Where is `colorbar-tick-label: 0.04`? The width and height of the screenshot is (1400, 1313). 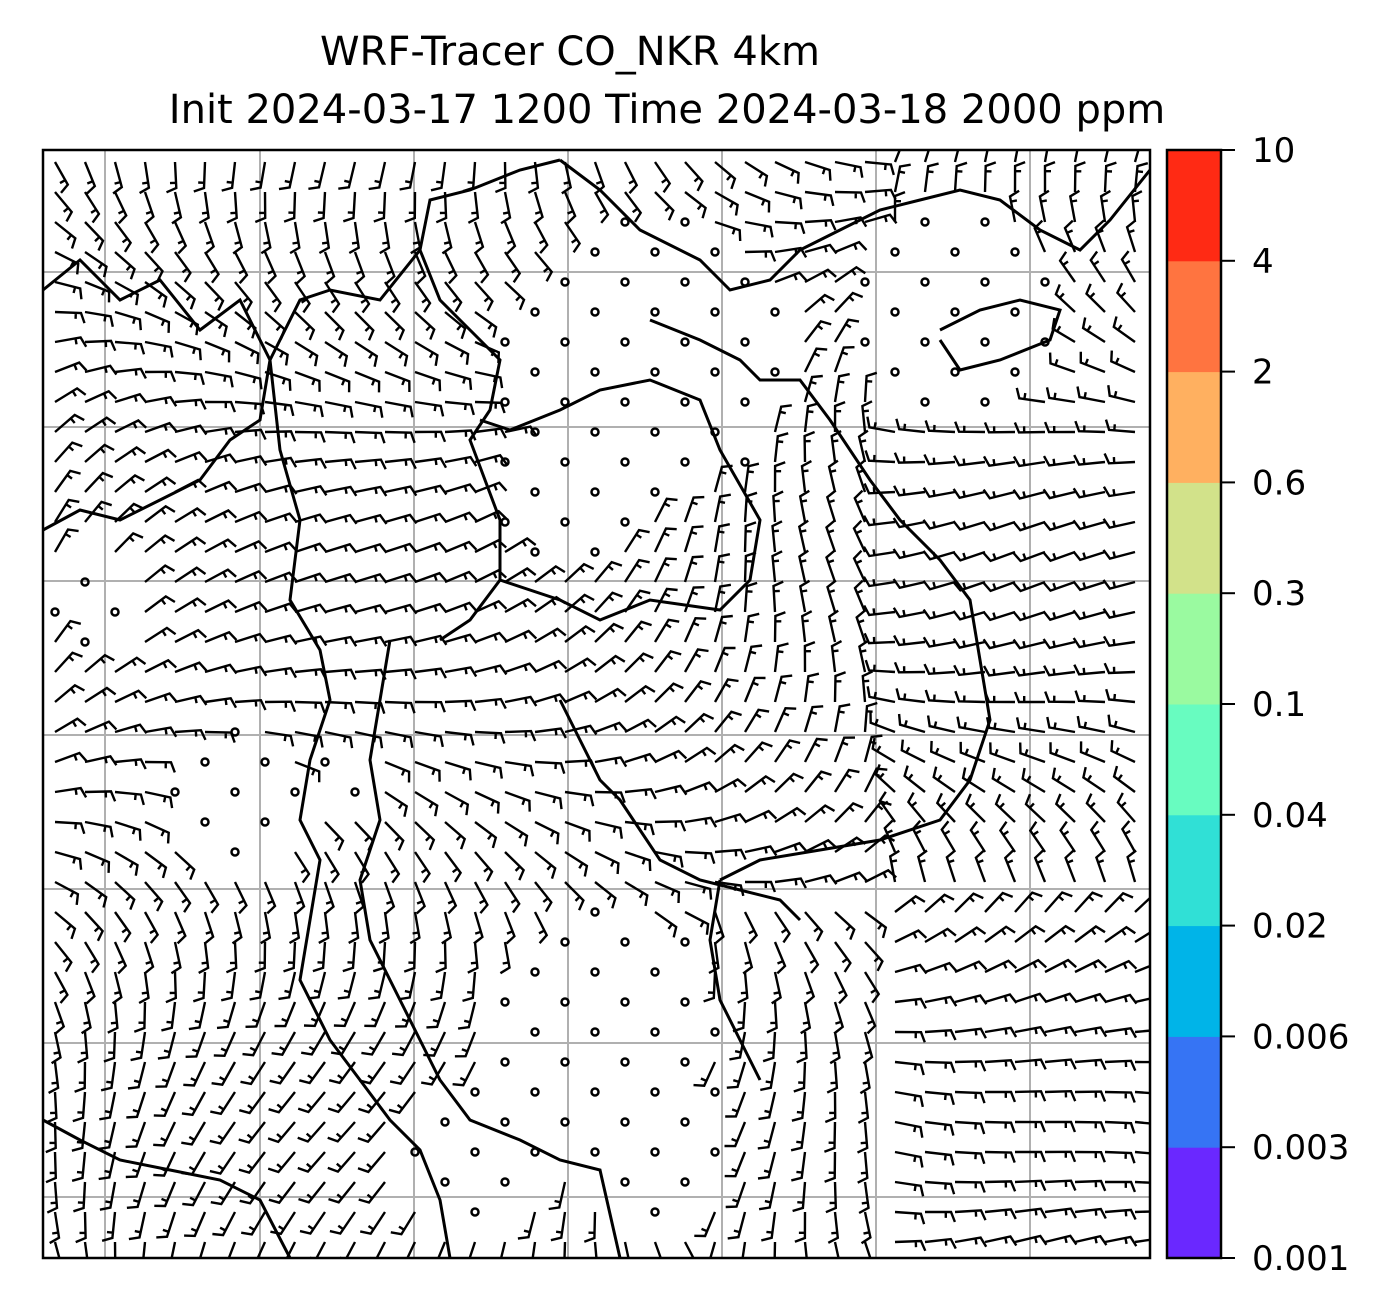 colorbar-tick-label: 0.04 is located at coordinates (1290, 816).